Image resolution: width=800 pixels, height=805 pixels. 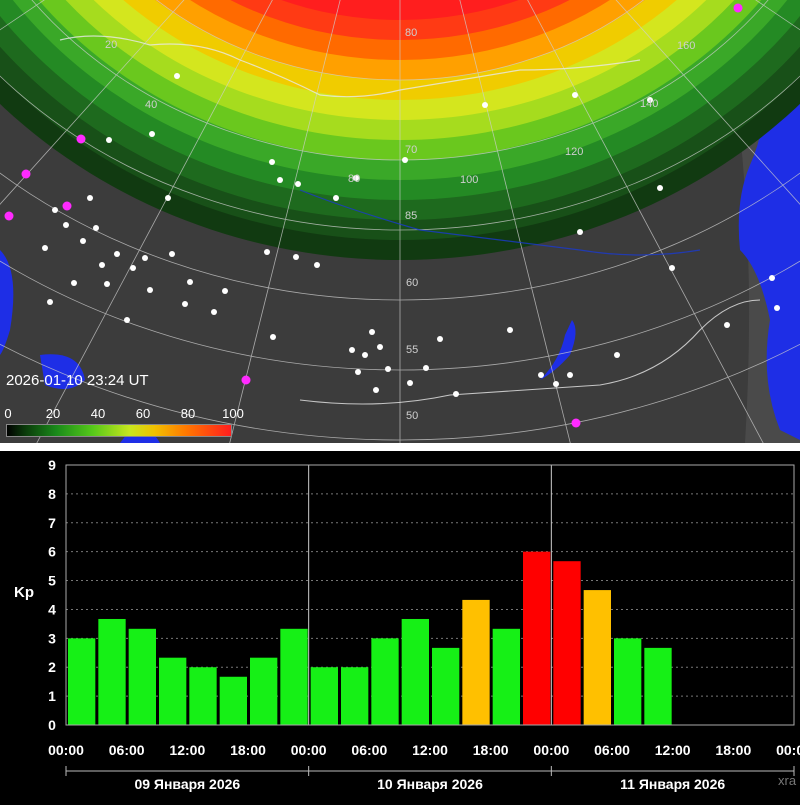 What do you see at coordinates (412, 416) in the screenshot?
I see `grid-label: 50` at bounding box center [412, 416].